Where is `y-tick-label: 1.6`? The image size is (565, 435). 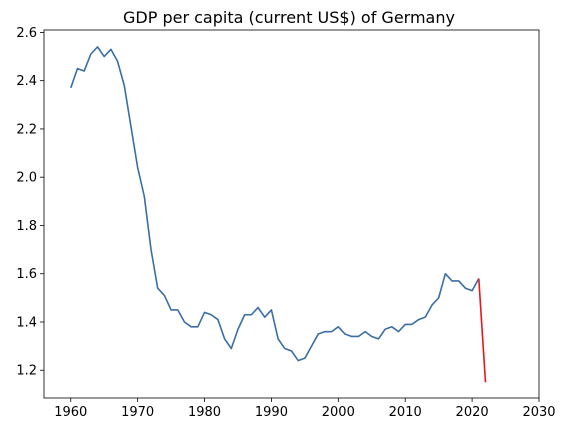
y-tick-label: 1.6 is located at coordinates (26, 274).